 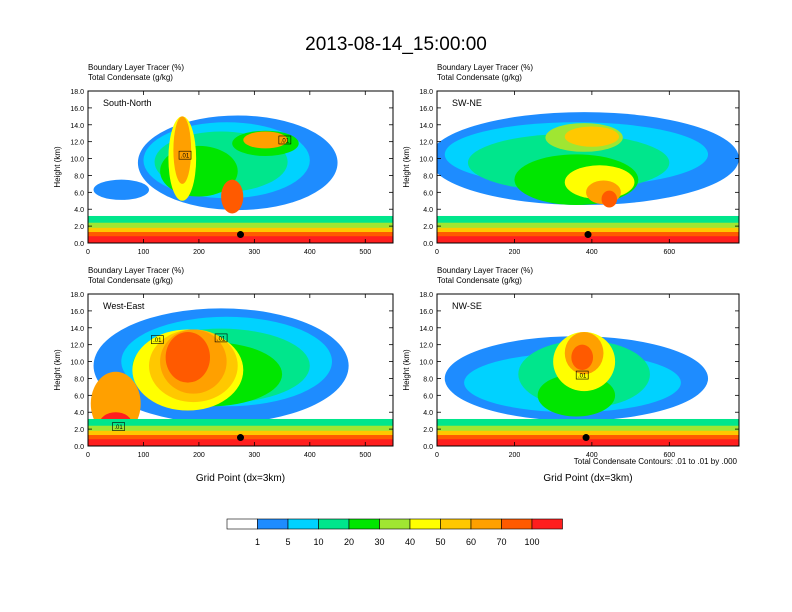 What do you see at coordinates (501, 542) in the screenshot?
I see `colorbar-label: 70` at bounding box center [501, 542].